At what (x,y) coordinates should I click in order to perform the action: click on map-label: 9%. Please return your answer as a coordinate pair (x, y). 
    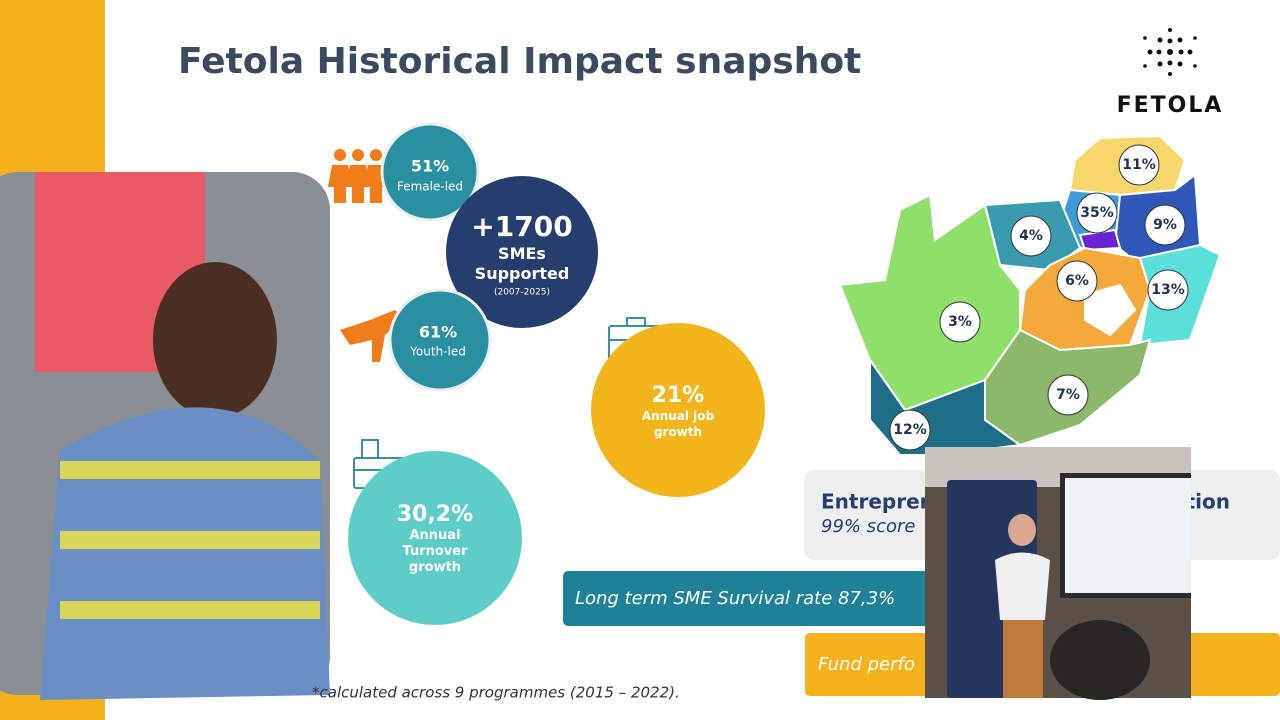
    Looking at the image, I should click on (1165, 225).